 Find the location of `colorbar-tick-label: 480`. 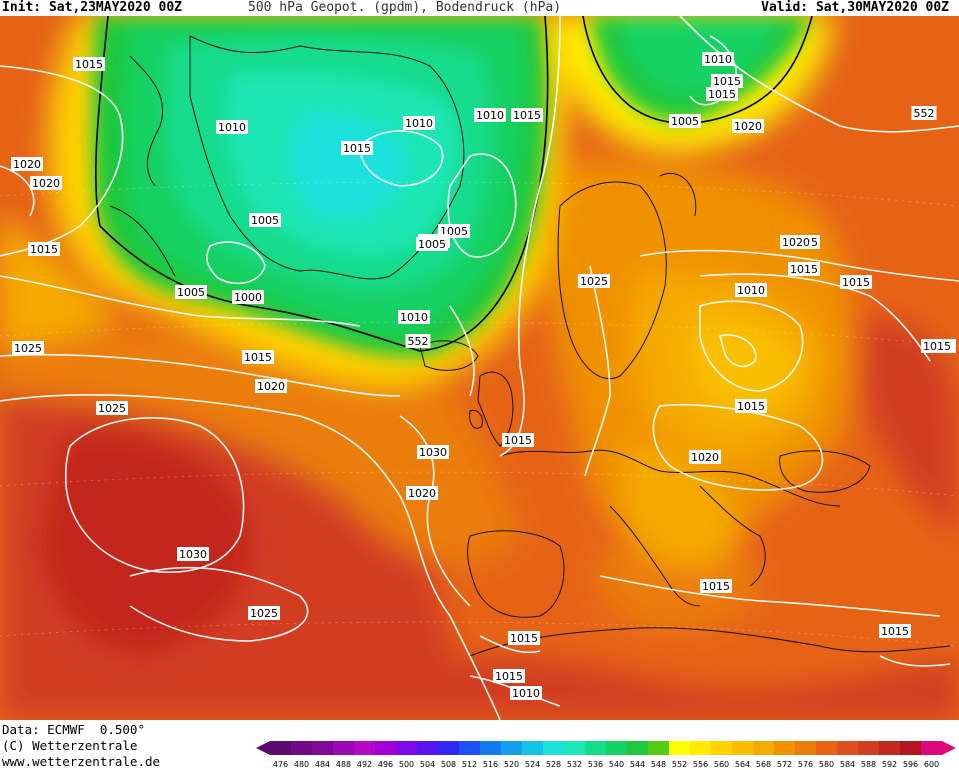

colorbar-tick-label: 480 is located at coordinates (301, 764).